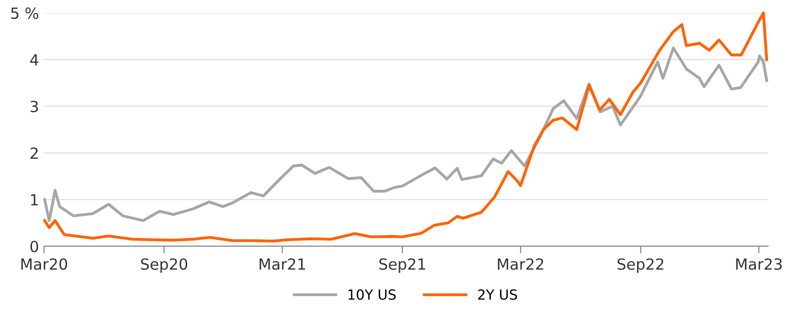  Describe the element at coordinates (34, 200) in the screenshot. I see `y-tick-label: 1` at that location.